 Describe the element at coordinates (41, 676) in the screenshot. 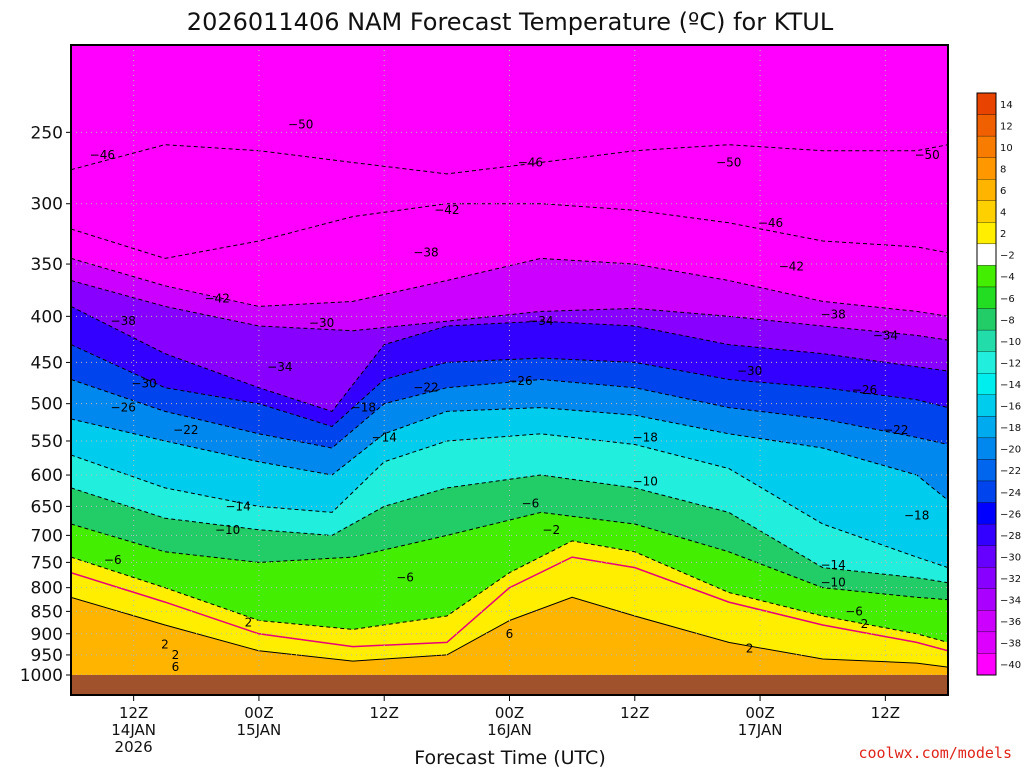

I see `y-tick-label: 1000` at that location.